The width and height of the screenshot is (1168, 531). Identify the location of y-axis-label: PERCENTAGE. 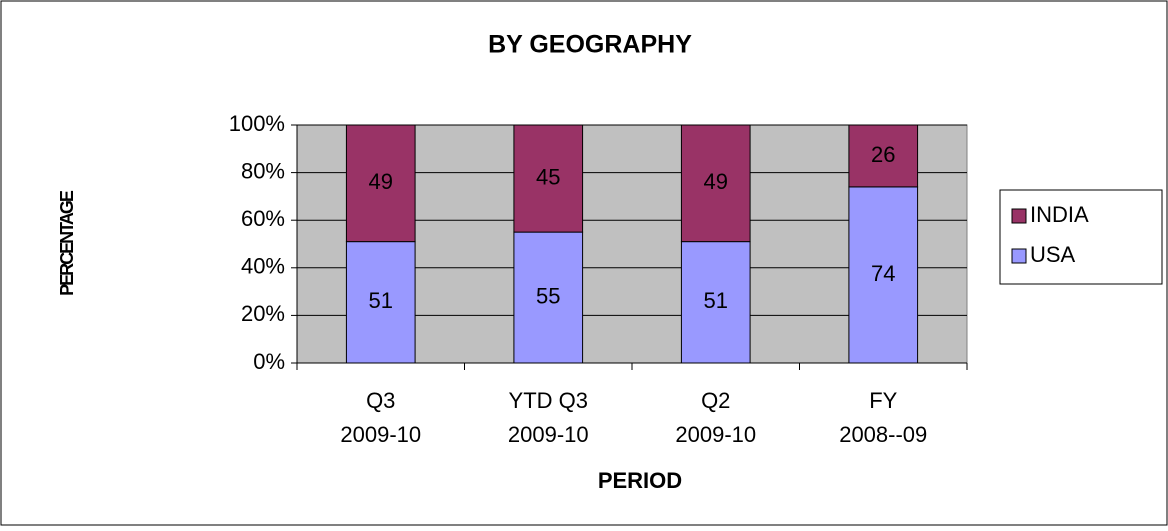
(67, 243).